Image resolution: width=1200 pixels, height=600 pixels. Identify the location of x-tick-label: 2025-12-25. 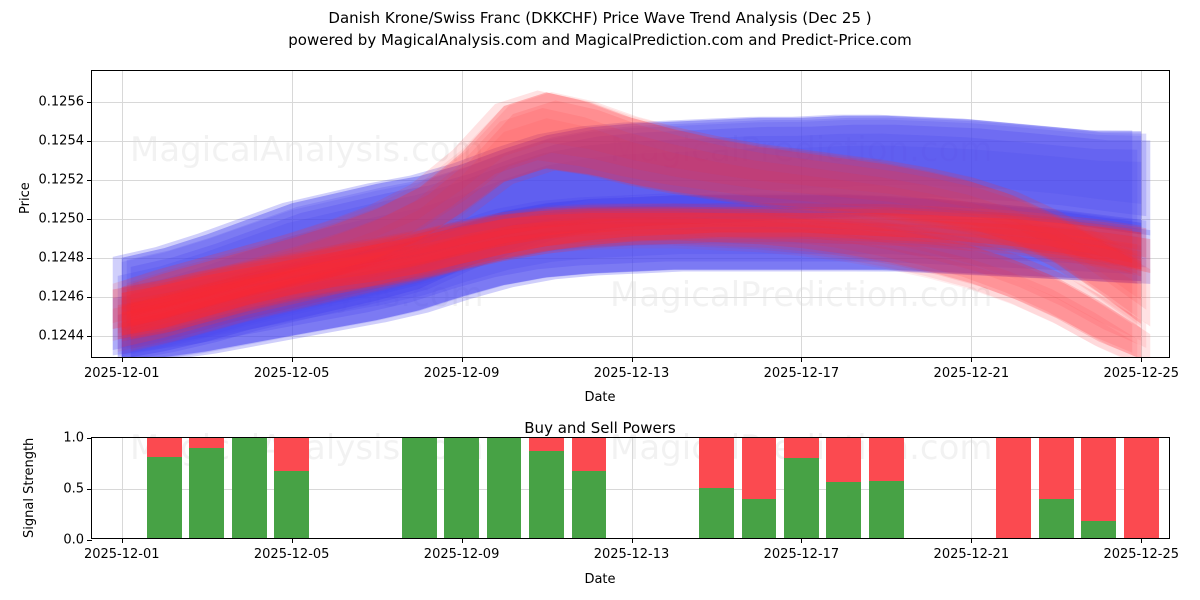
(1141, 554).